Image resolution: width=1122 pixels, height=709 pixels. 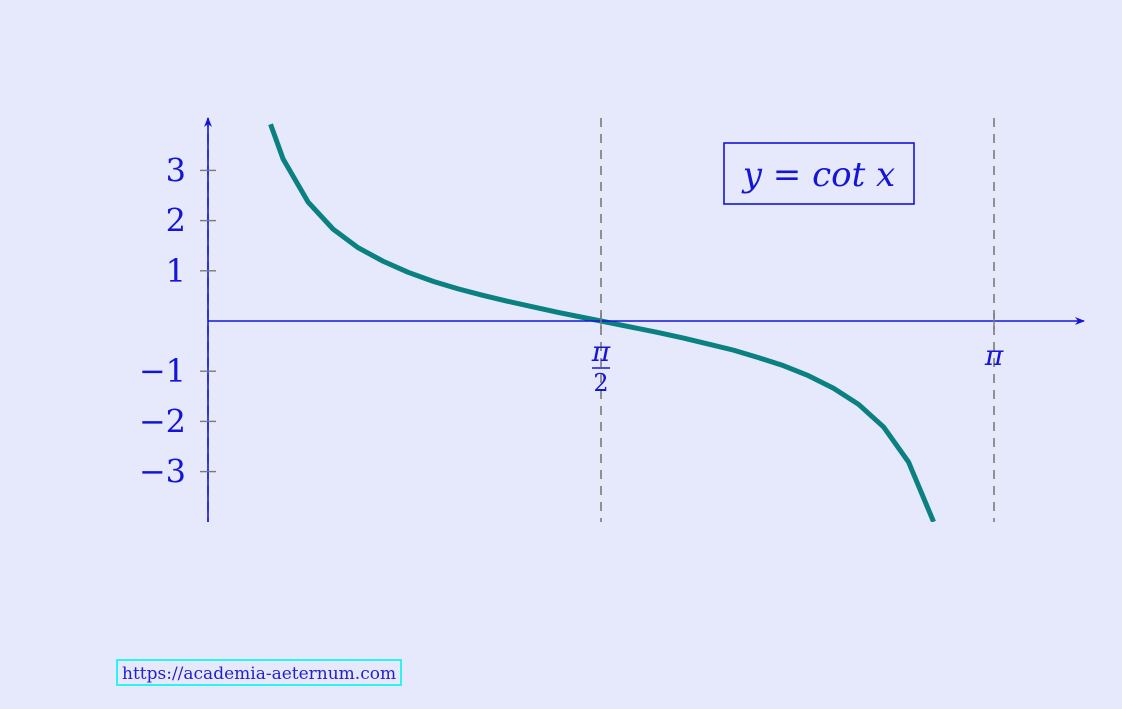 What do you see at coordinates (162, 472) in the screenshot?
I see `y-tick-label-5: −3` at bounding box center [162, 472].